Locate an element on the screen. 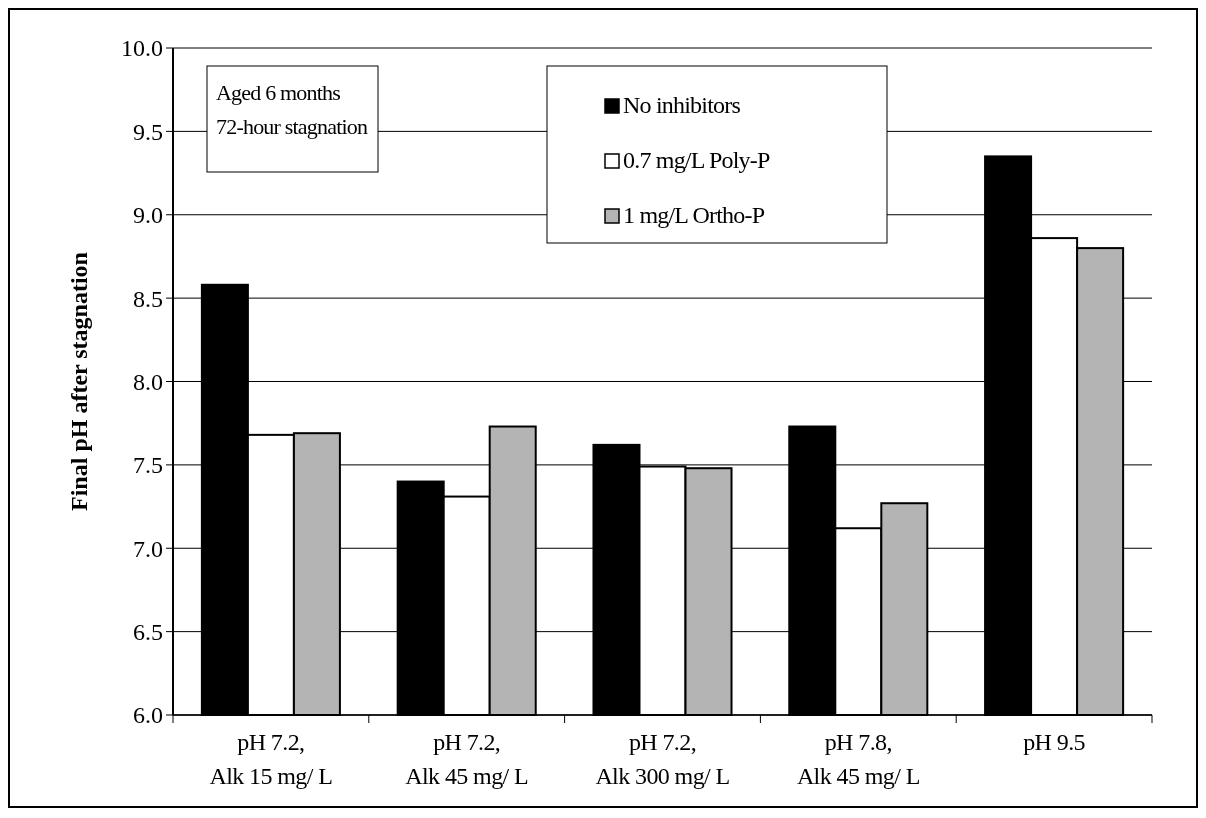 The height and width of the screenshot is (818, 1206). y-tick-label: 7.0 is located at coordinates (148, 548).